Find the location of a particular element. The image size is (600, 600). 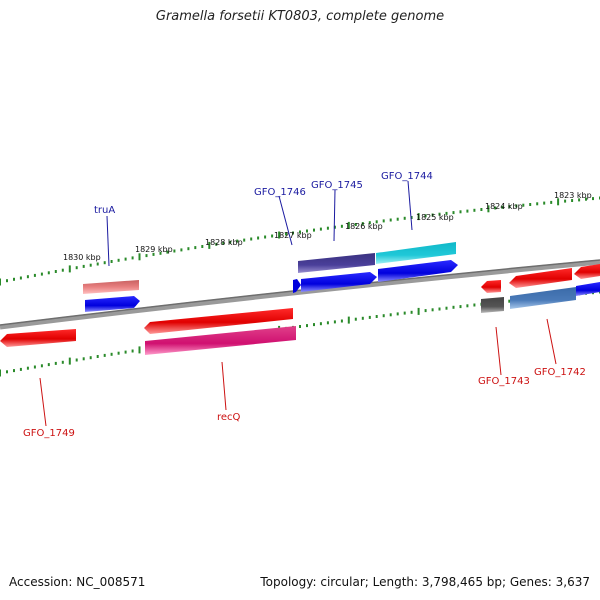

gene-label-gfo-1745: GFO_1745 is located at coordinates (337, 185).